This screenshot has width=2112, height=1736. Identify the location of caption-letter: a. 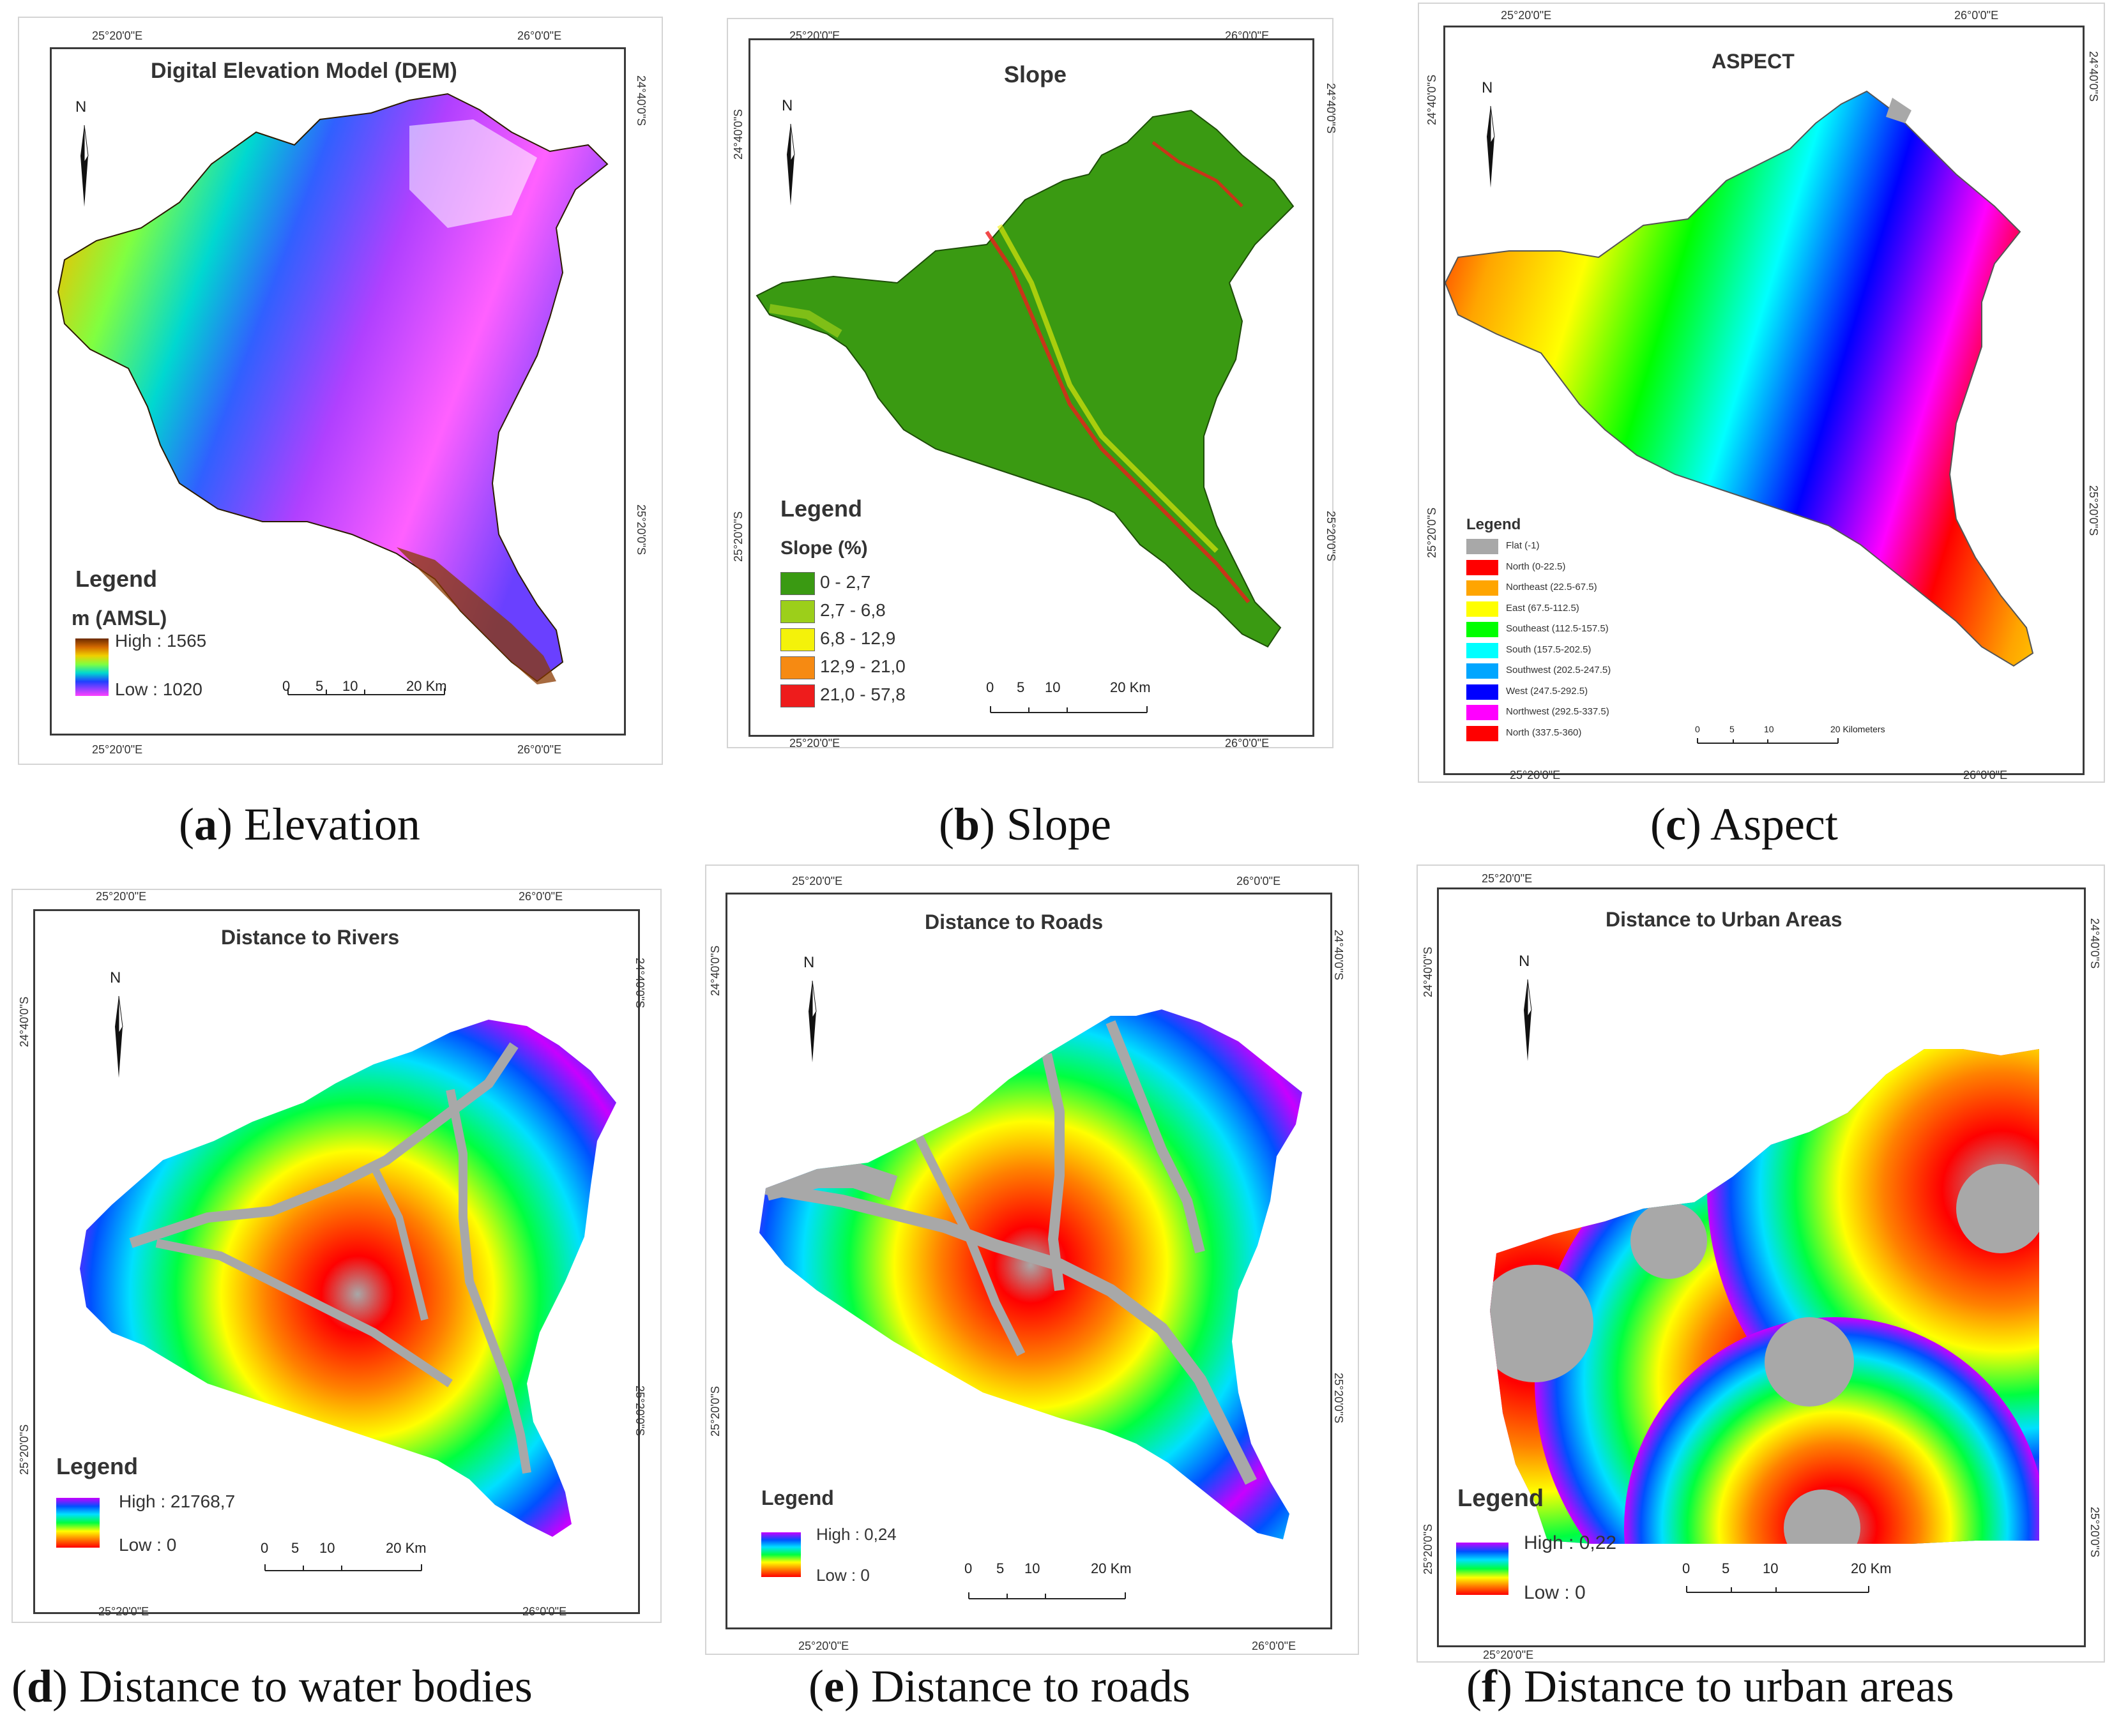
(206, 824).